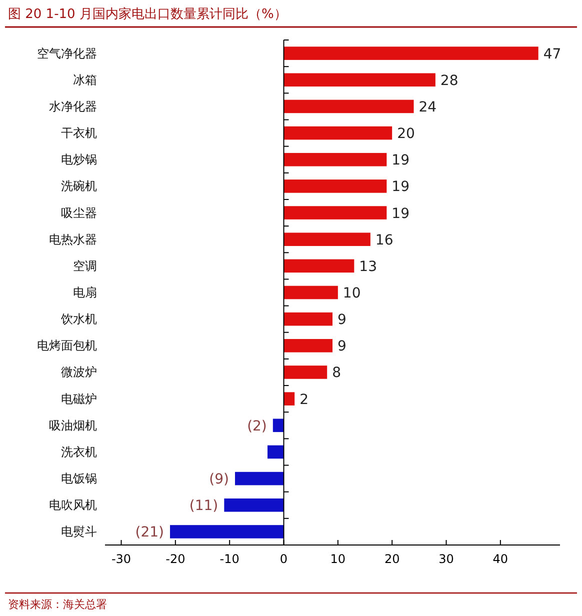 The image size is (582, 616). What do you see at coordinates (149, 532) in the screenshot?
I see `data-label: (21)` at bounding box center [149, 532].